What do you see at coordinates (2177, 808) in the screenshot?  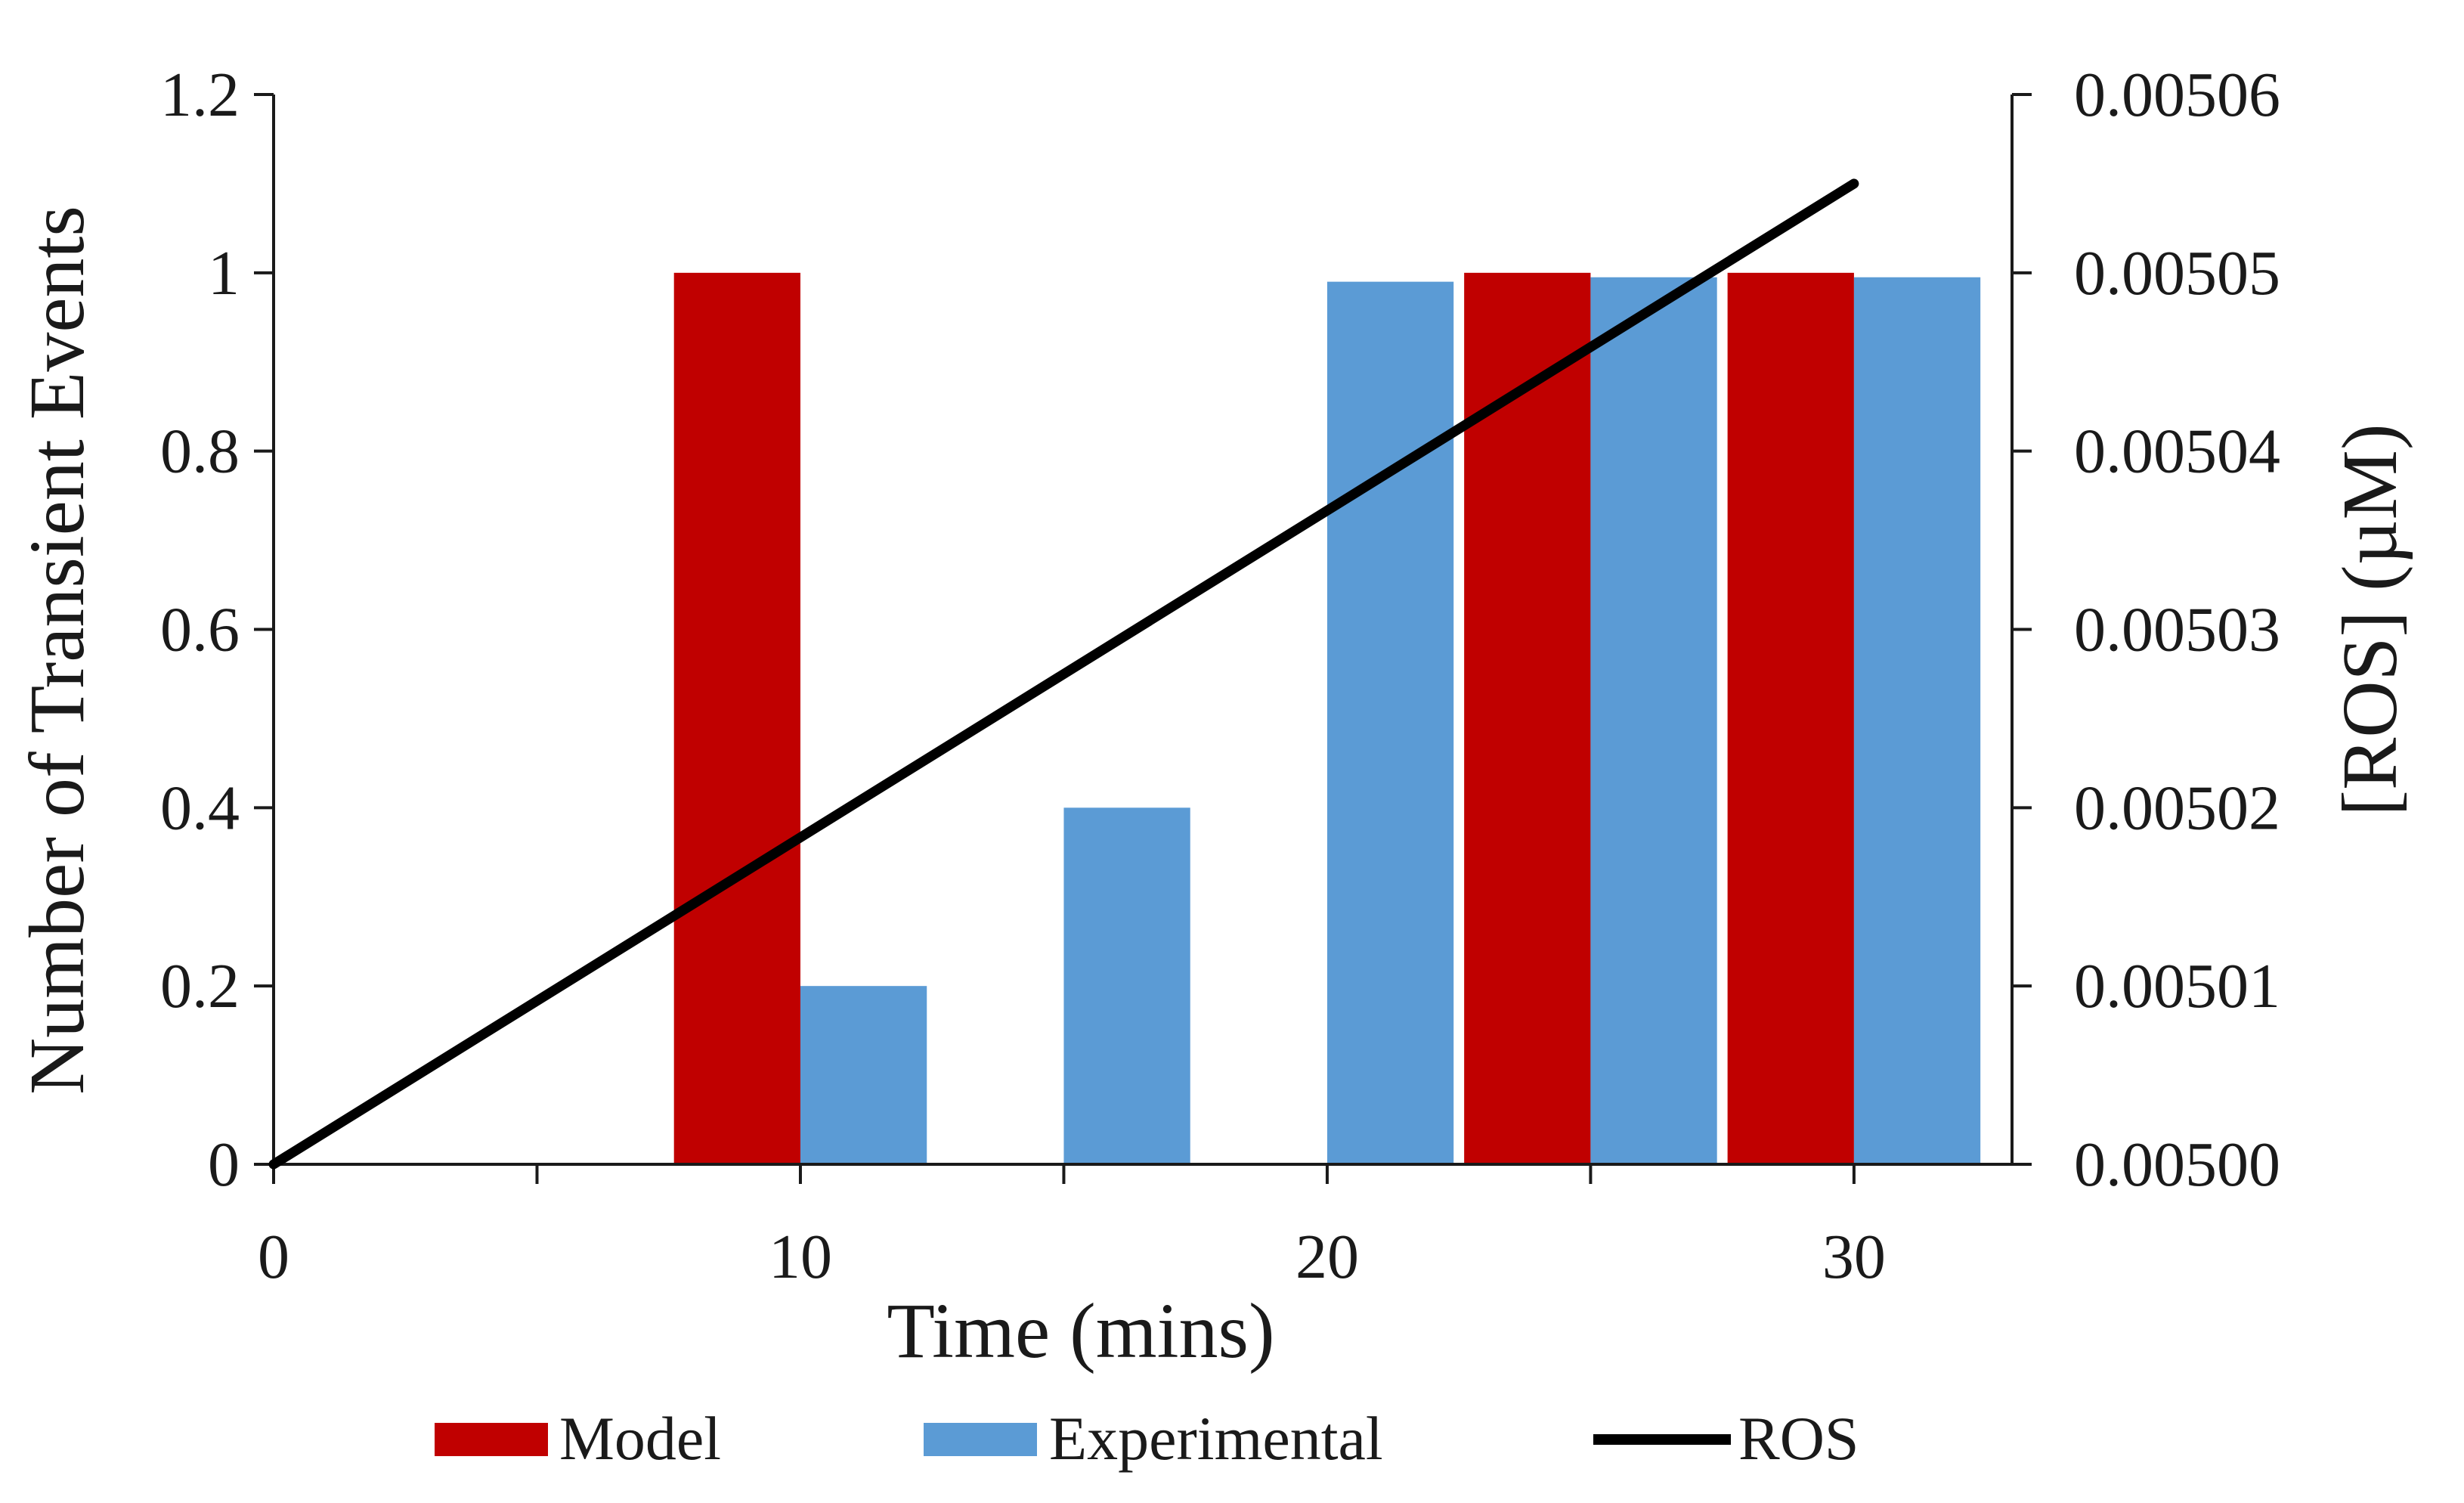 I see `y2-tick-label: 0.00502` at bounding box center [2177, 808].